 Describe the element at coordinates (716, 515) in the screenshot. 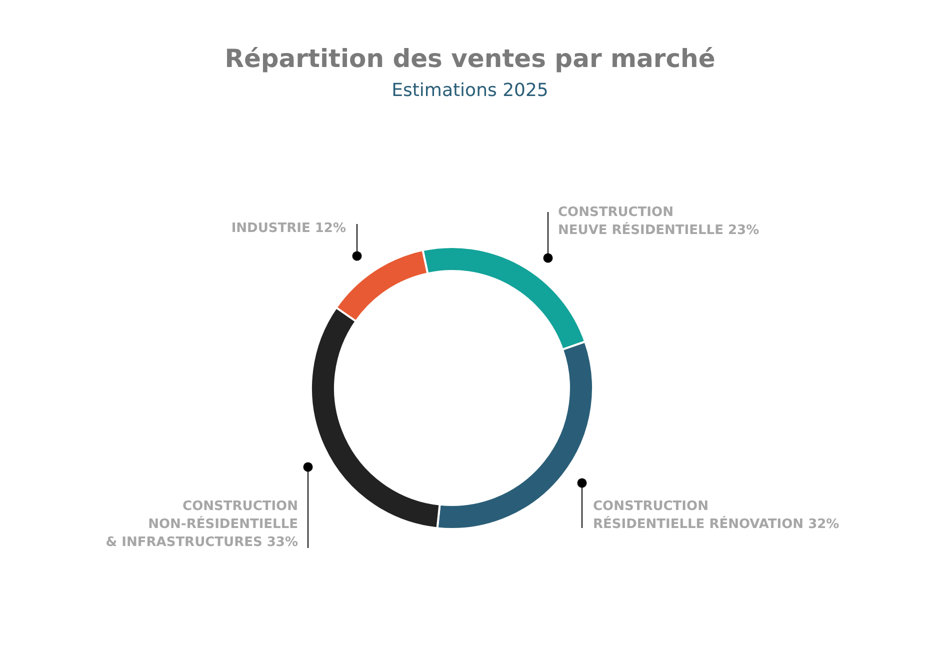

I see `slice-label: CONSTRUCTION RÉSIDENTIELLE RÉNOVATION 32%` at that location.